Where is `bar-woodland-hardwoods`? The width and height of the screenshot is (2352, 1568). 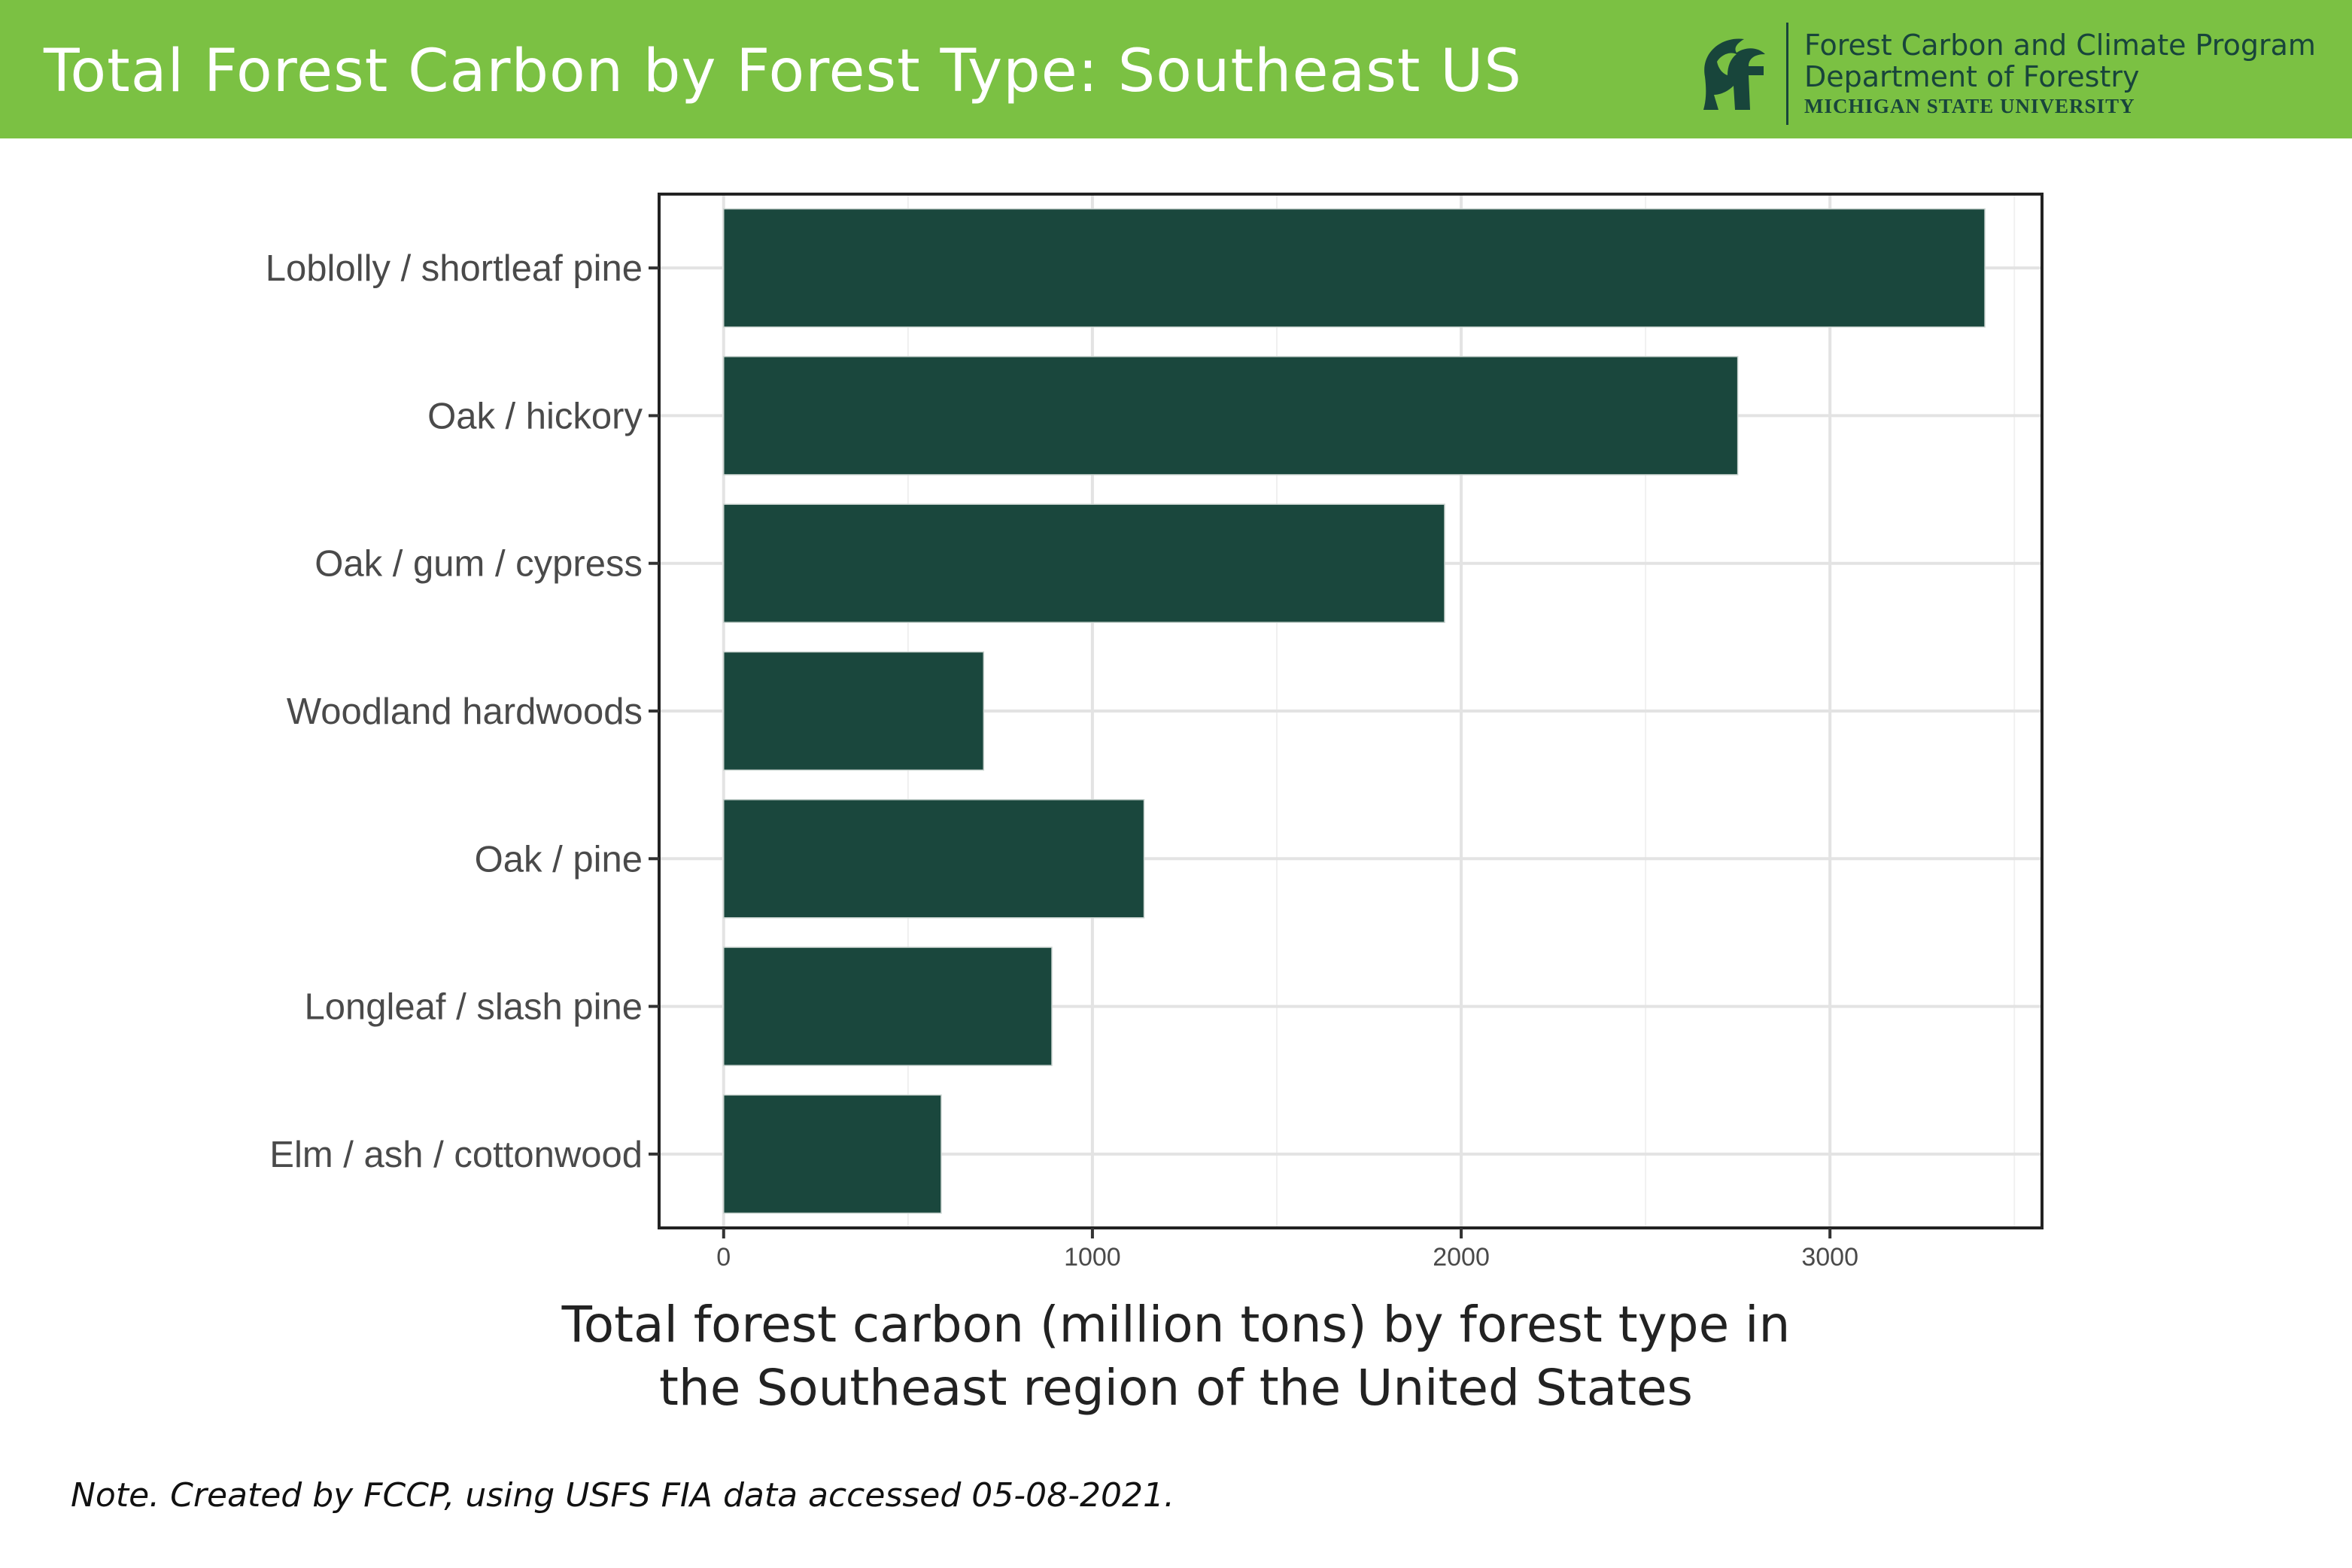
bar-woodland-hardwoods is located at coordinates (854, 711).